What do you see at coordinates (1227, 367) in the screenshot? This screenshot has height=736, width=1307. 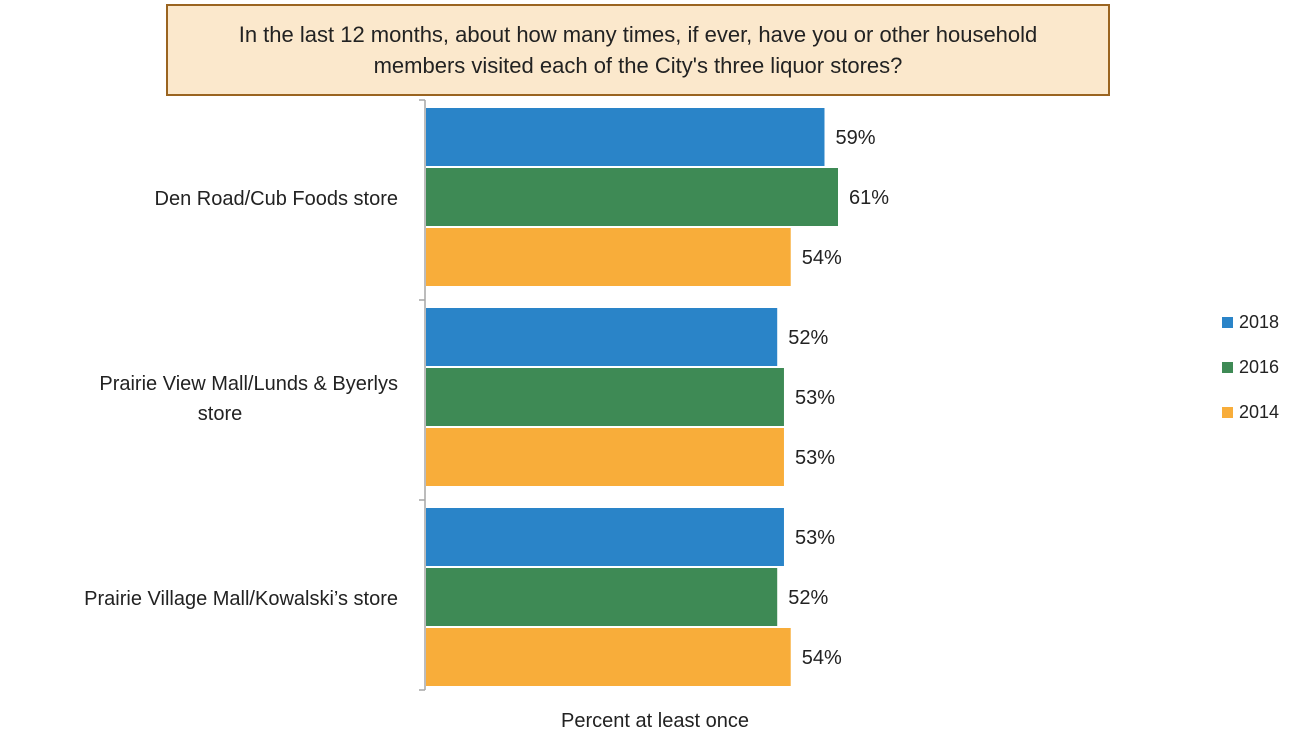 I see `legend-swatch-2016` at bounding box center [1227, 367].